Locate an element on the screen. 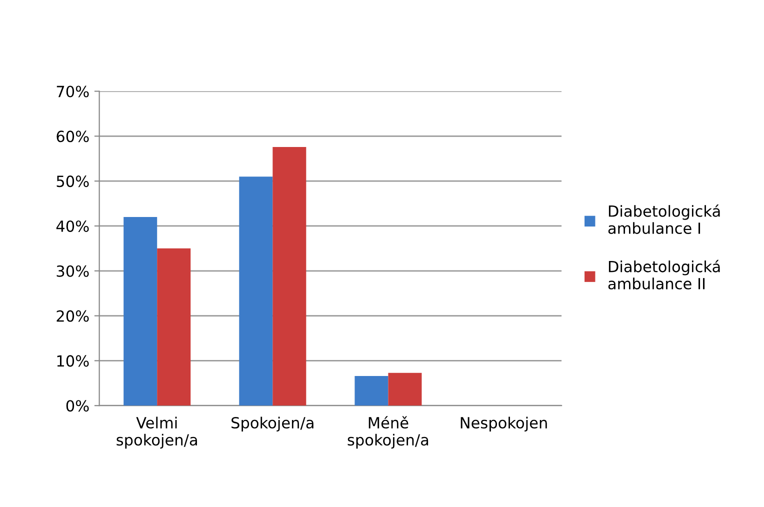 The width and height of the screenshot is (764, 507). legend-label: Diabetologická ambulance II is located at coordinates (664, 275).